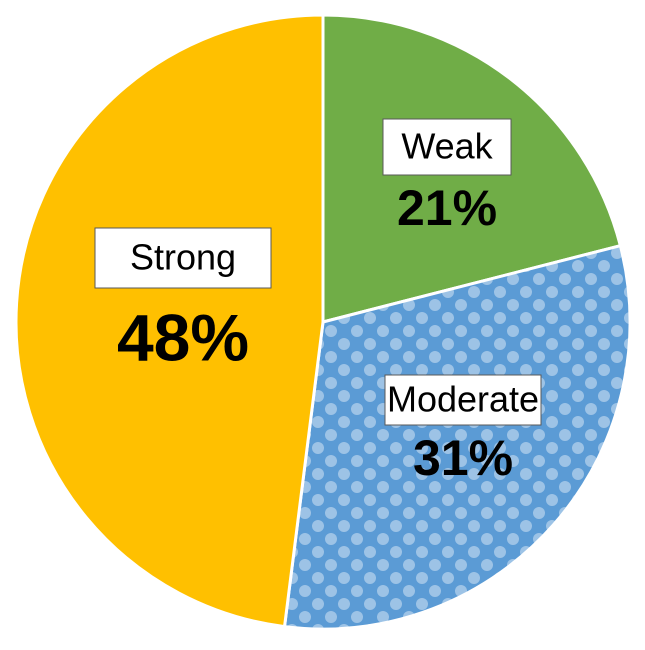 Image resolution: width=645 pixels, height=650 pixels. I want to click on category-label: Weak, so click(447, 146).